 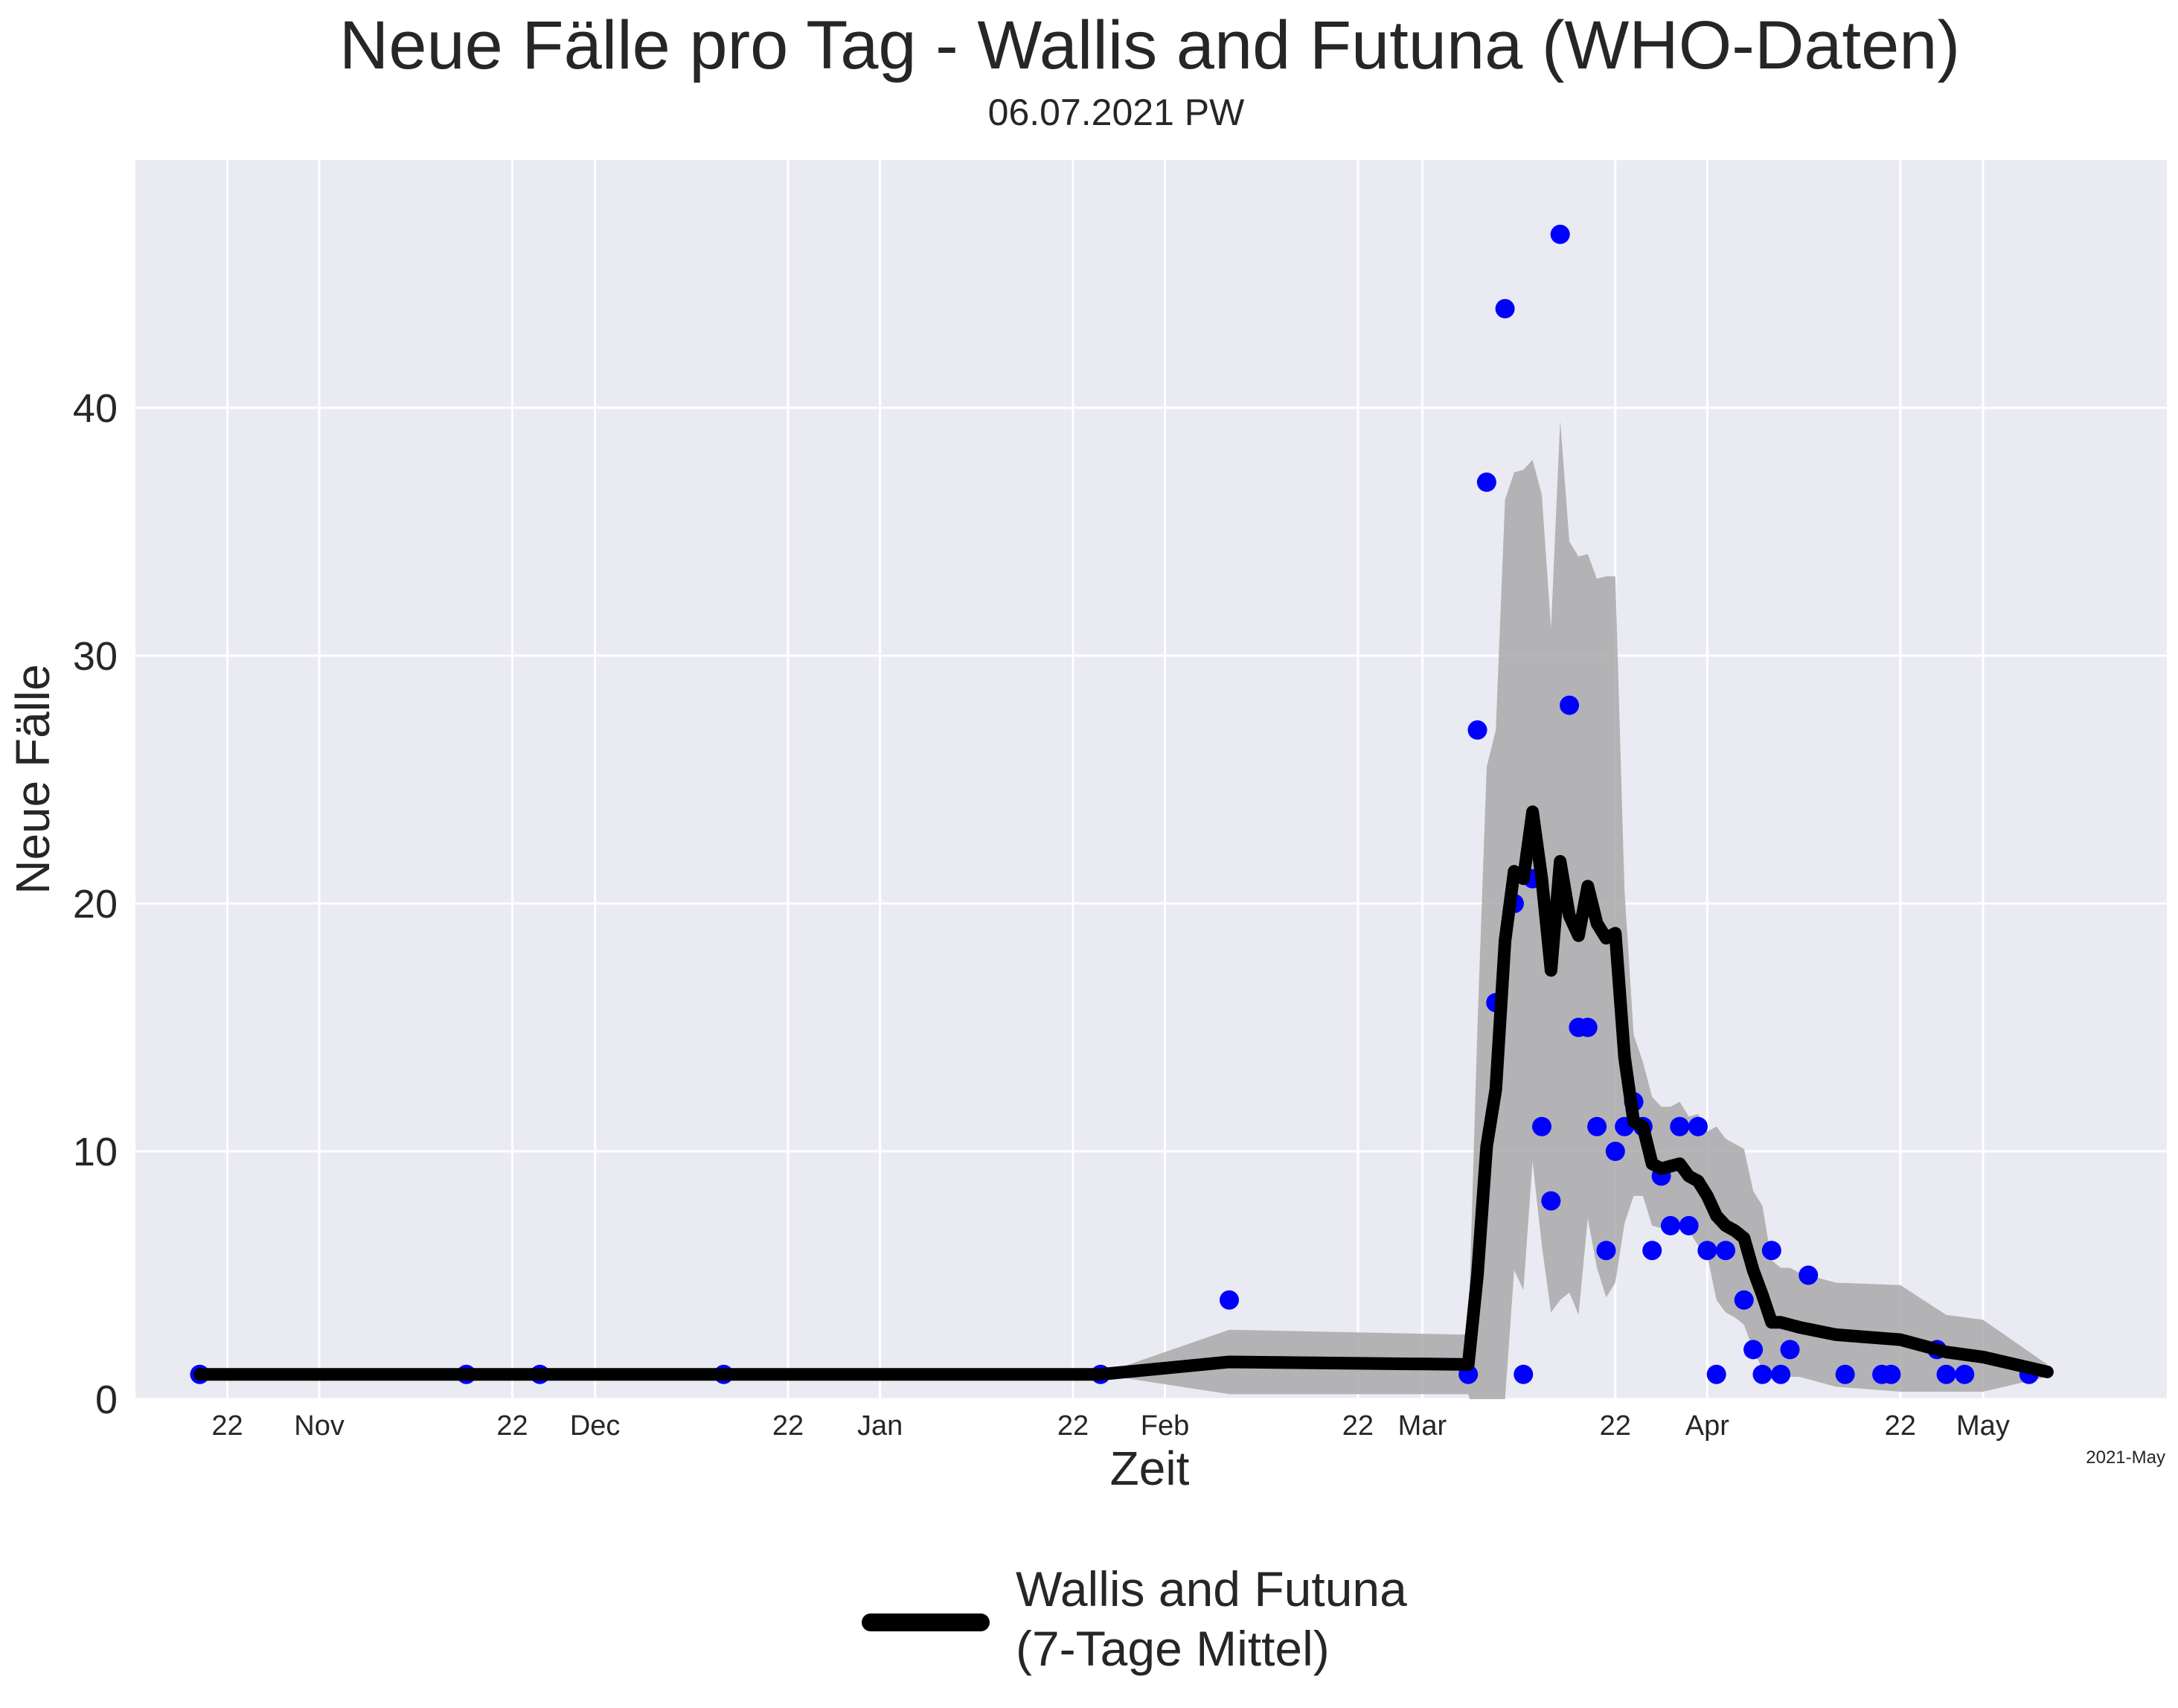 What do you see at coordinates (2125, 1458) in the screenshot?
I see `x-axis-corner-label: 2021-May` at bounding box center [2125, 1458].